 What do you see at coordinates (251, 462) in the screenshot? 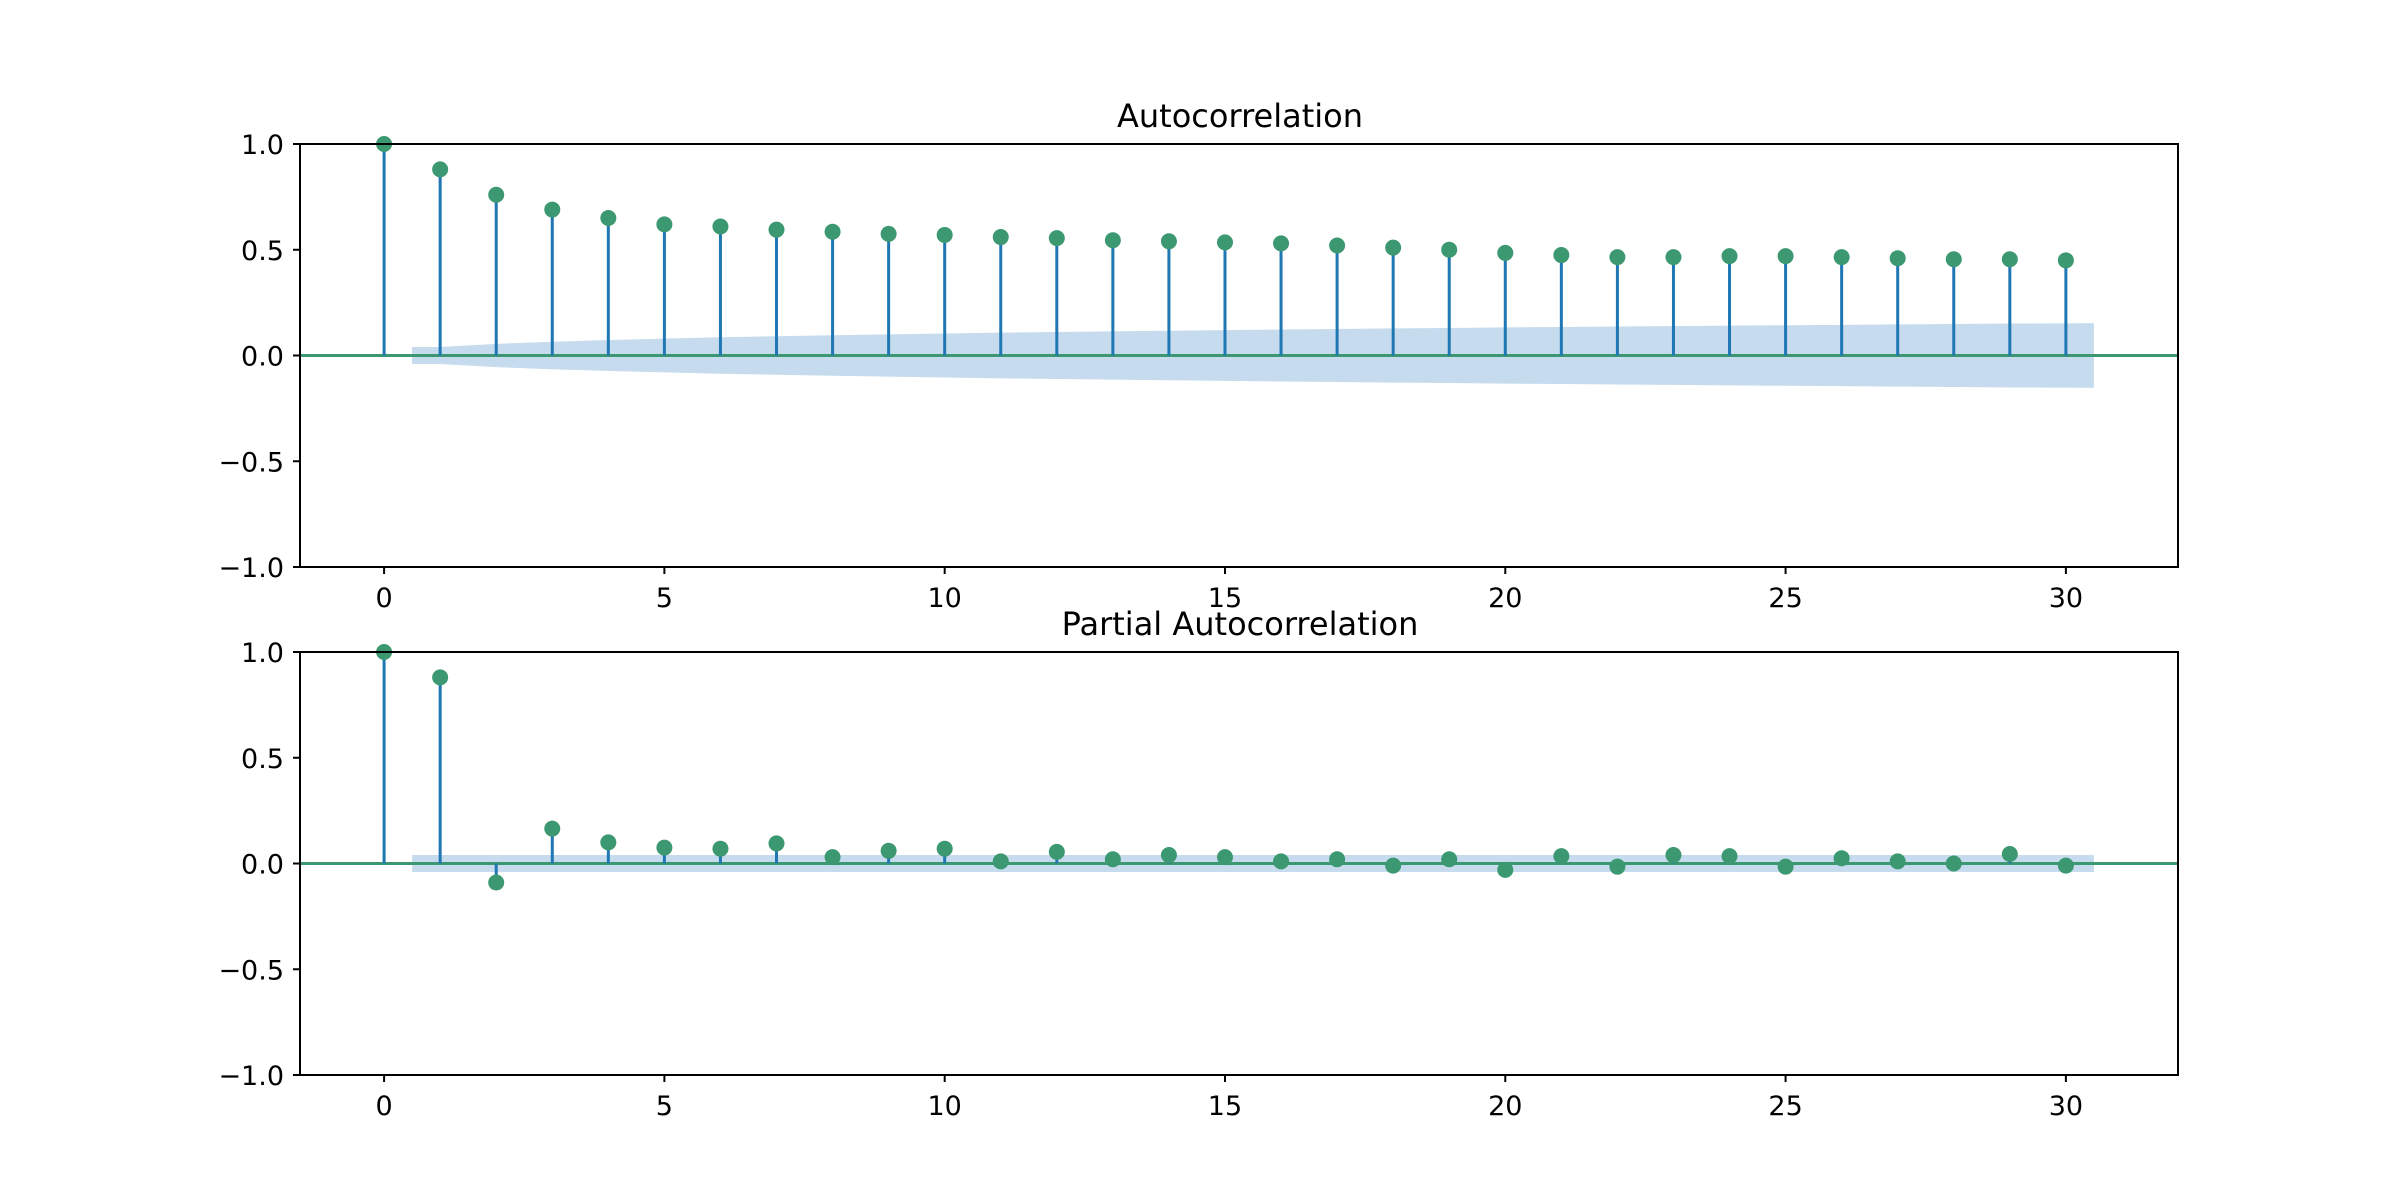
I see `acf-y-tick-label: −0.5` at bounding box center [251, 462].